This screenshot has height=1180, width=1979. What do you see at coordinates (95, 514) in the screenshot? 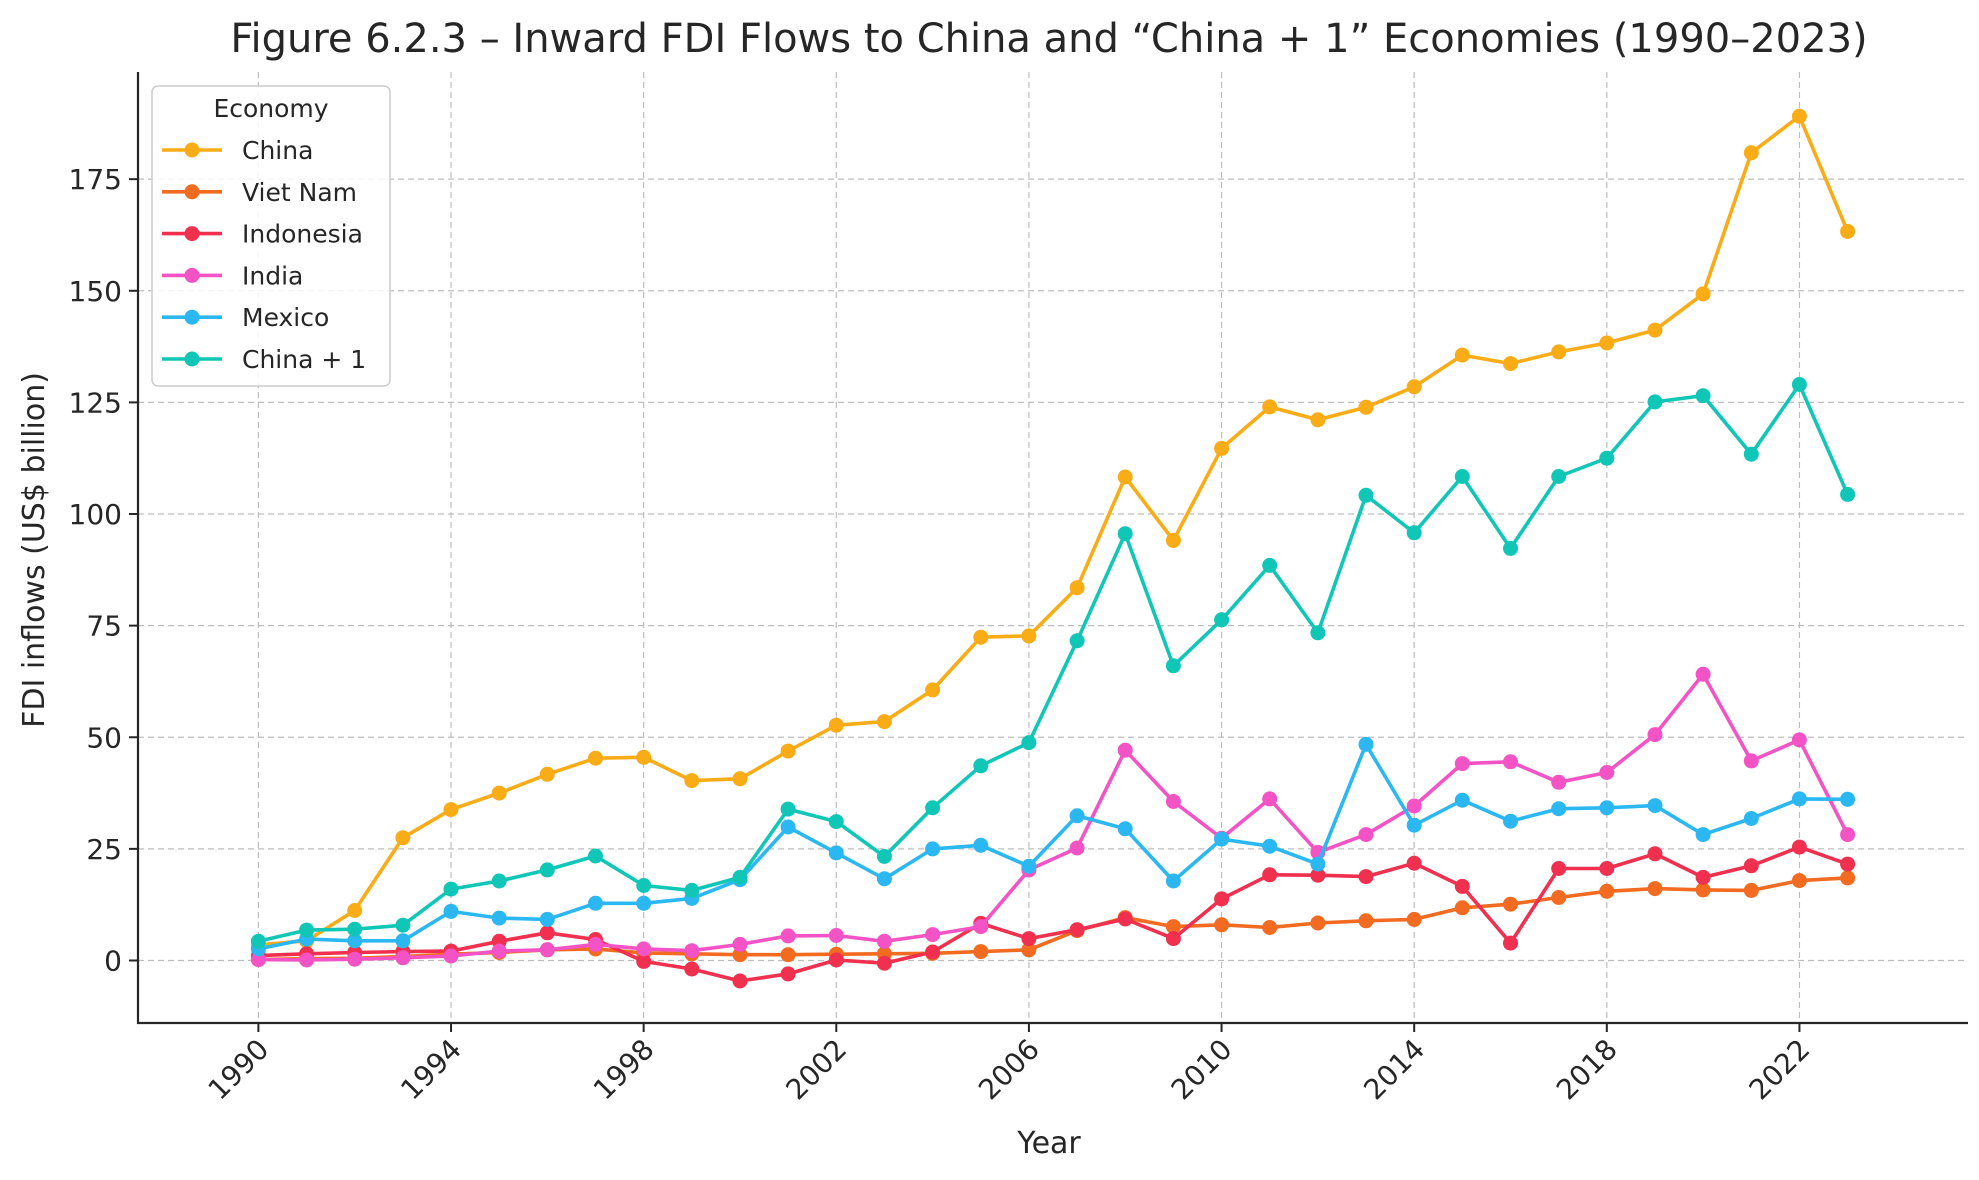
I see `y-tick-label: 100` at bounding box center [95, 514].